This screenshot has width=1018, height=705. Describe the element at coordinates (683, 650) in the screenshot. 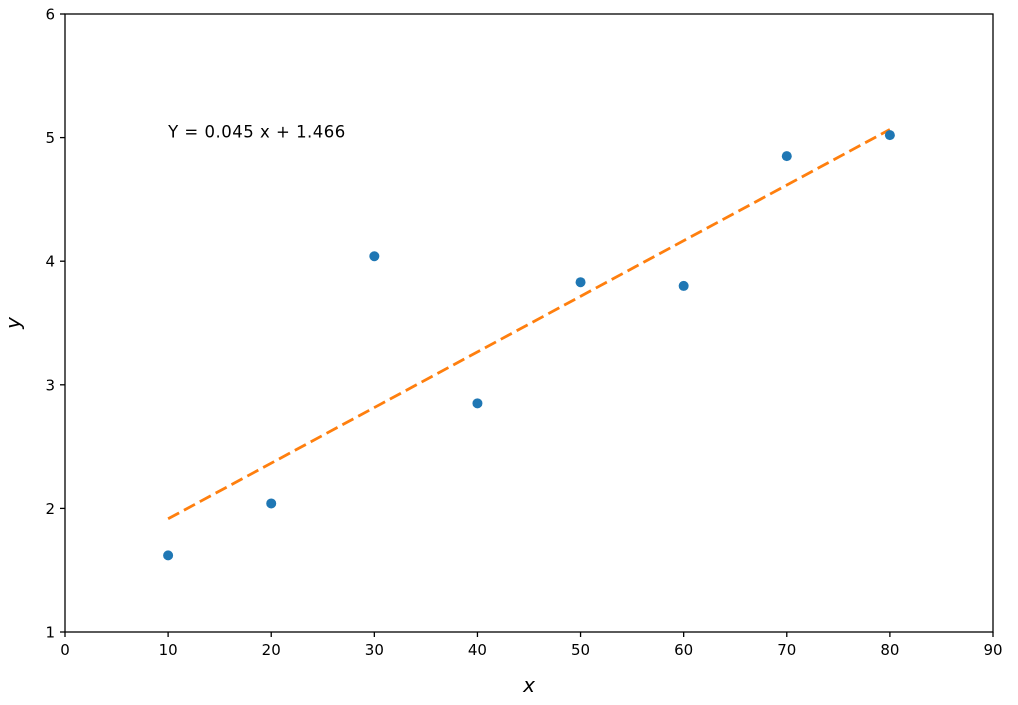

I see `x-tick-label: 60` at that location.